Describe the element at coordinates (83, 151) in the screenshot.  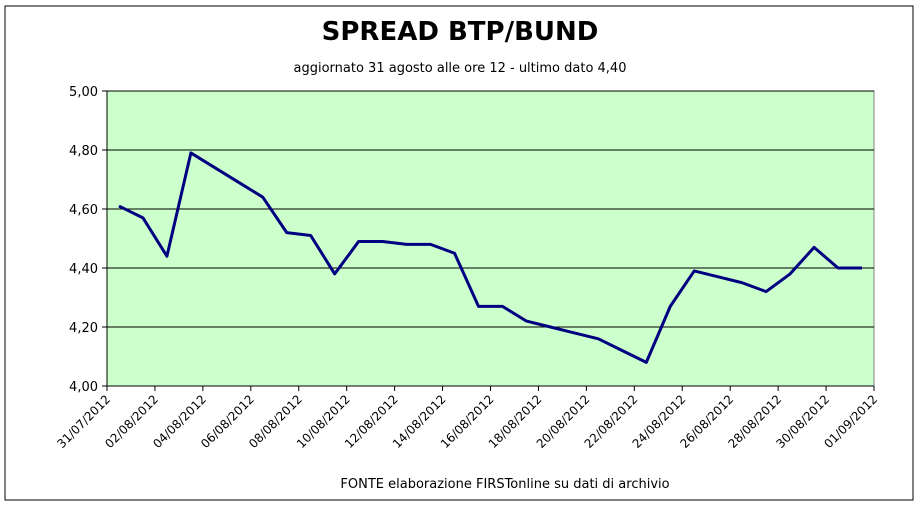
I see `y-tick-label: 4,80` at that location.